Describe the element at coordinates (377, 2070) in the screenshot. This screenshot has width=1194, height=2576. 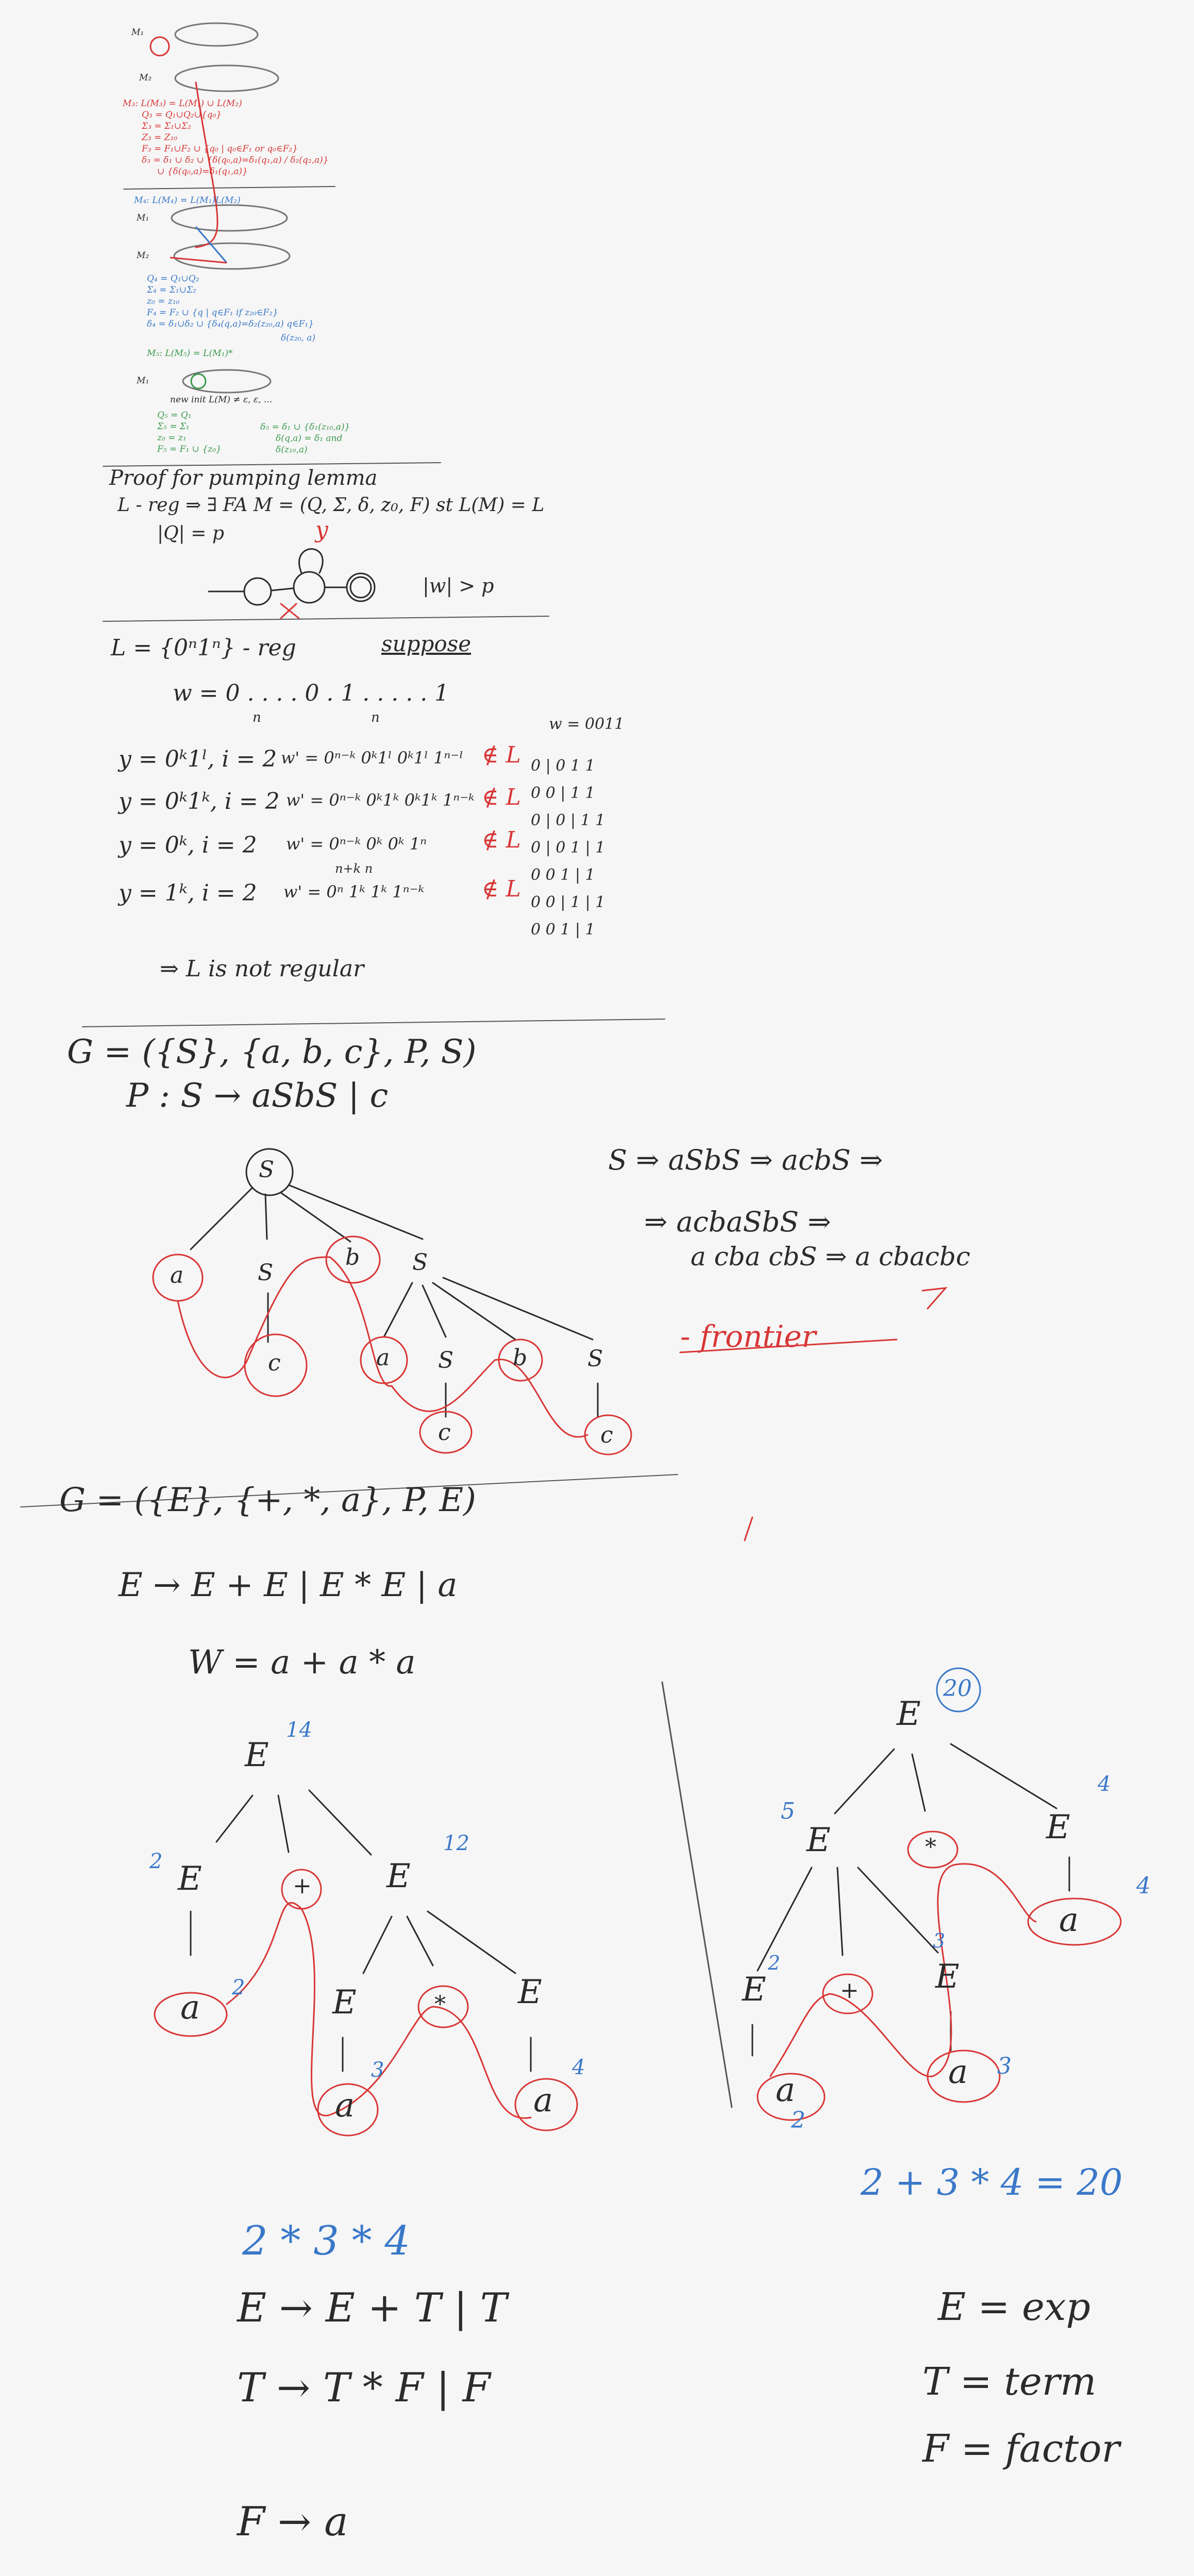
I see `tree2-value: 3` at that location.